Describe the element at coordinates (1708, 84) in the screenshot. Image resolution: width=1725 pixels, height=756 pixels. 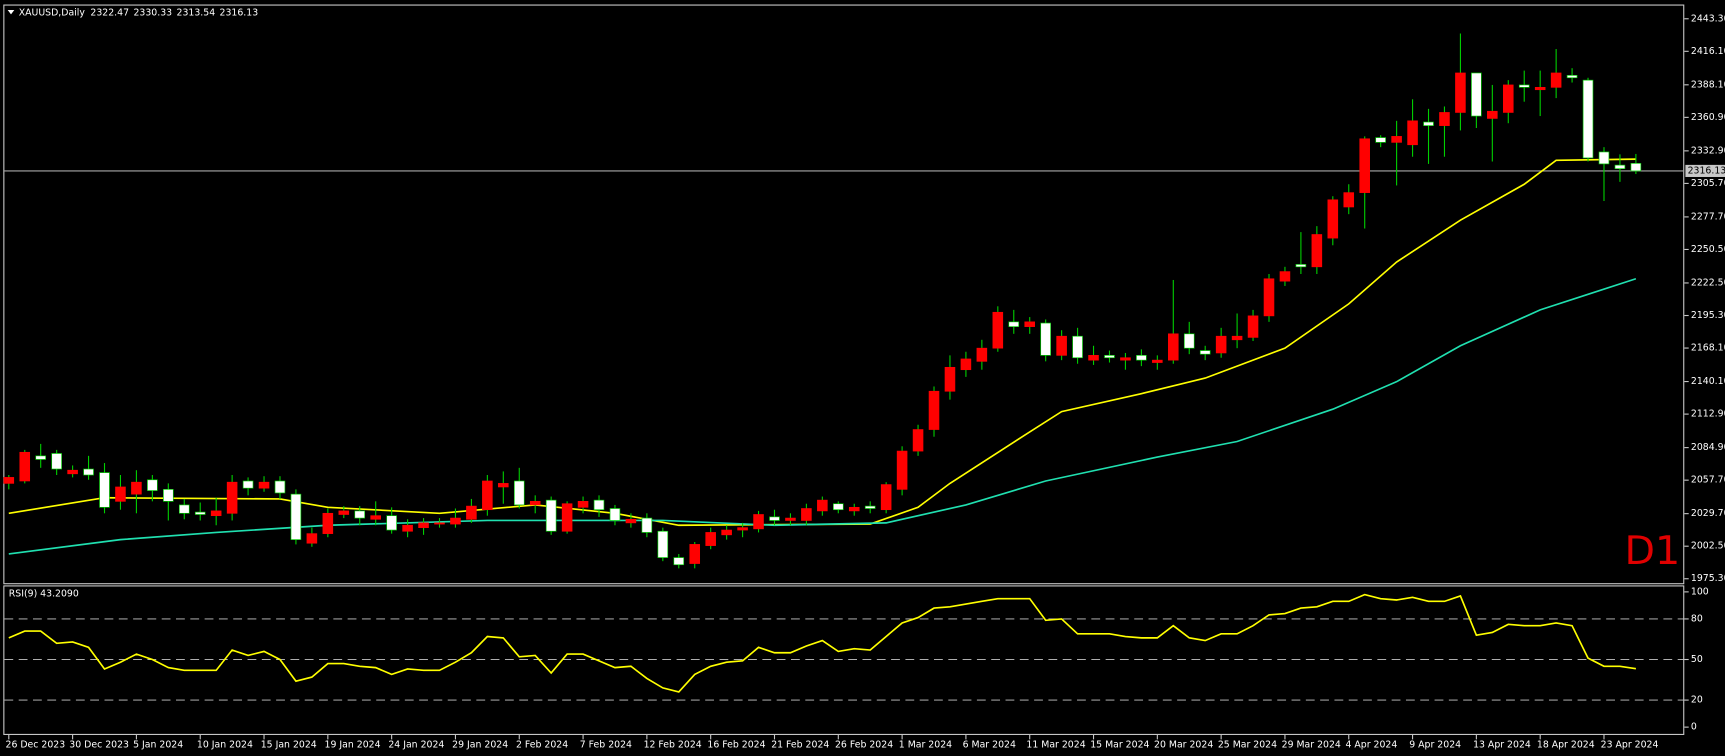
I see `y-tick-label: 2388.10` at that location.